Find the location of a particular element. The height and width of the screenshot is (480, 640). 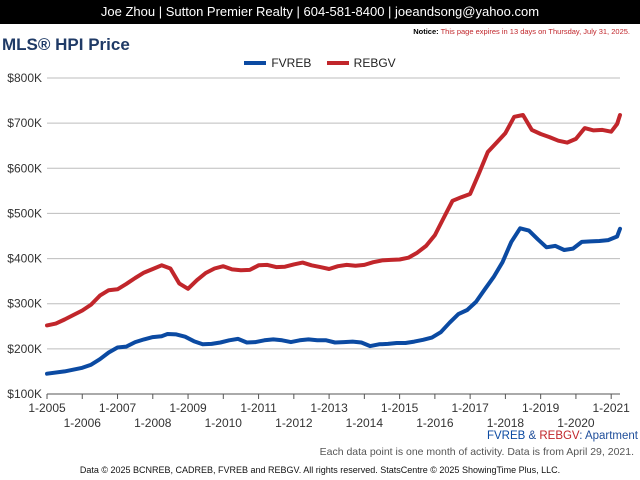

legend-item-rebgv: REBGV is located at coordinates (361, 63).